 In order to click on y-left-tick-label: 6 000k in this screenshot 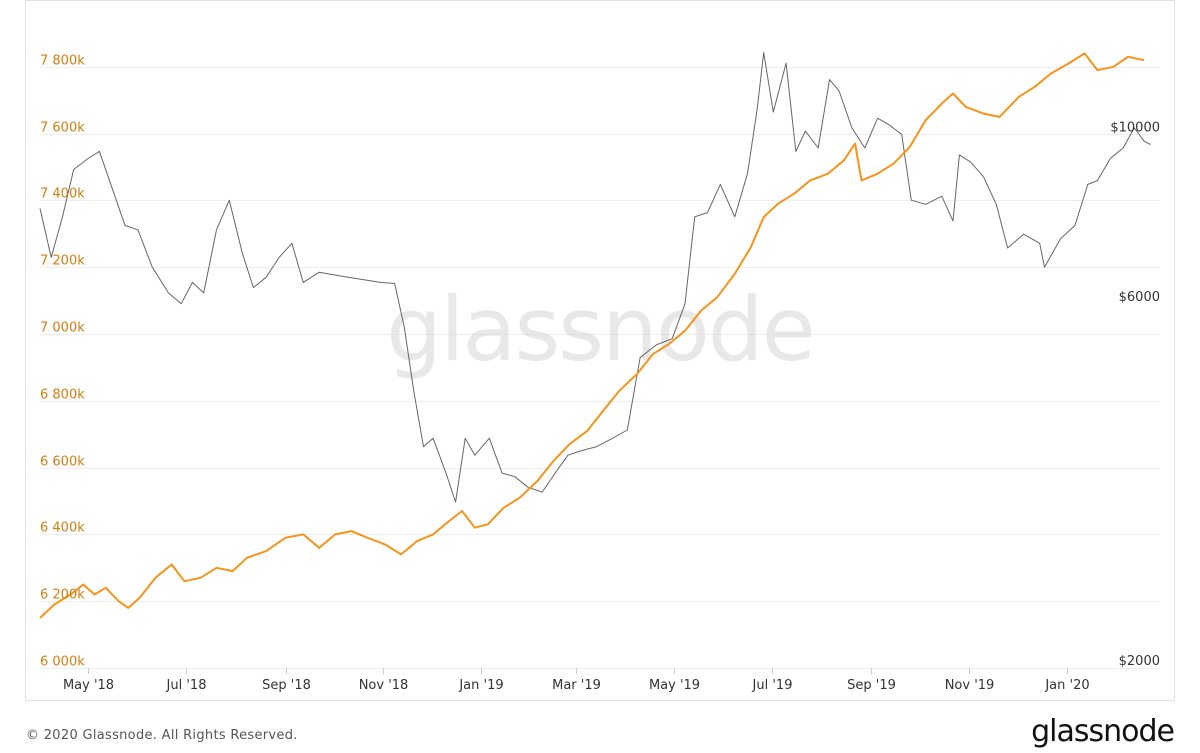, I will do `click(62, 662)`.